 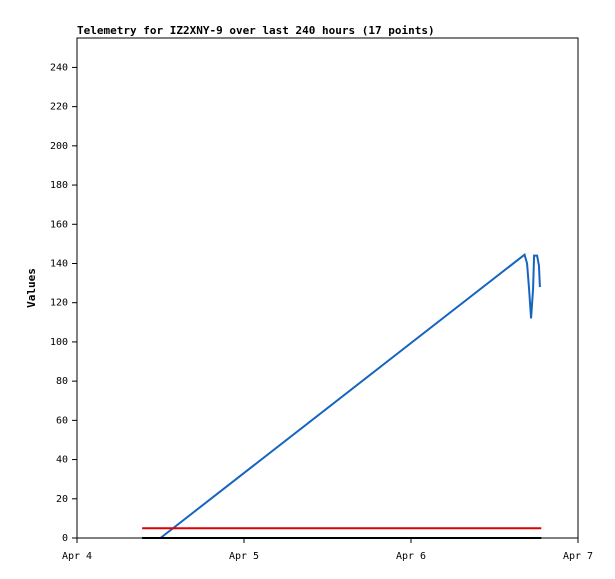 What do you see at coordinates (62, 499) in the screenshot?
I see `y-tick-label: 20` at bounding box center [62, 499].